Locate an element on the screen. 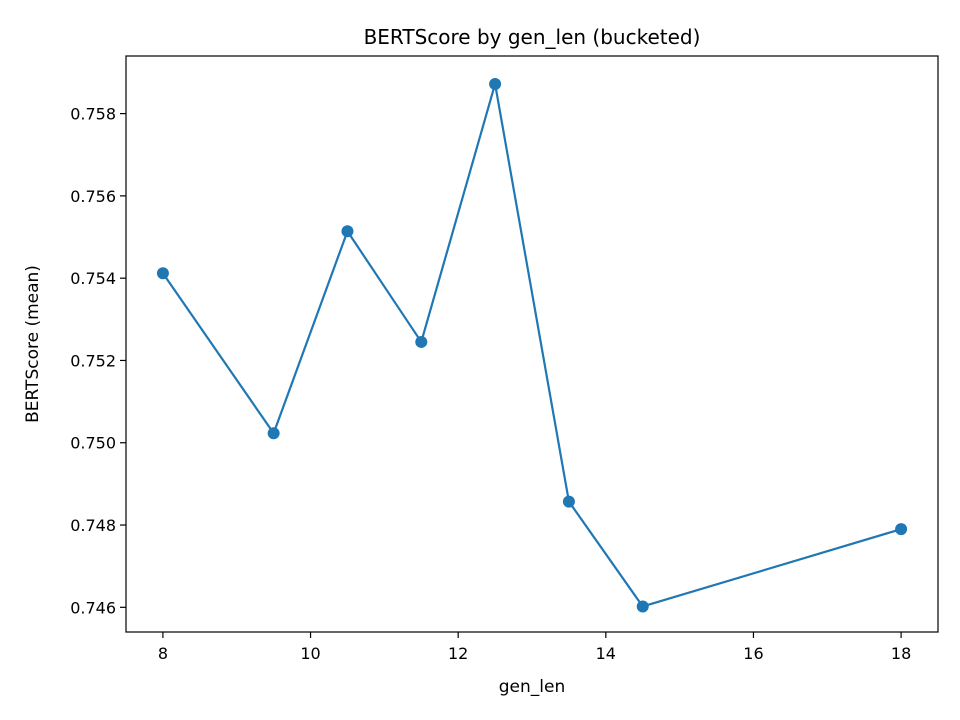  y-tick-label: 0.746 is located at coordinates (93, 607).